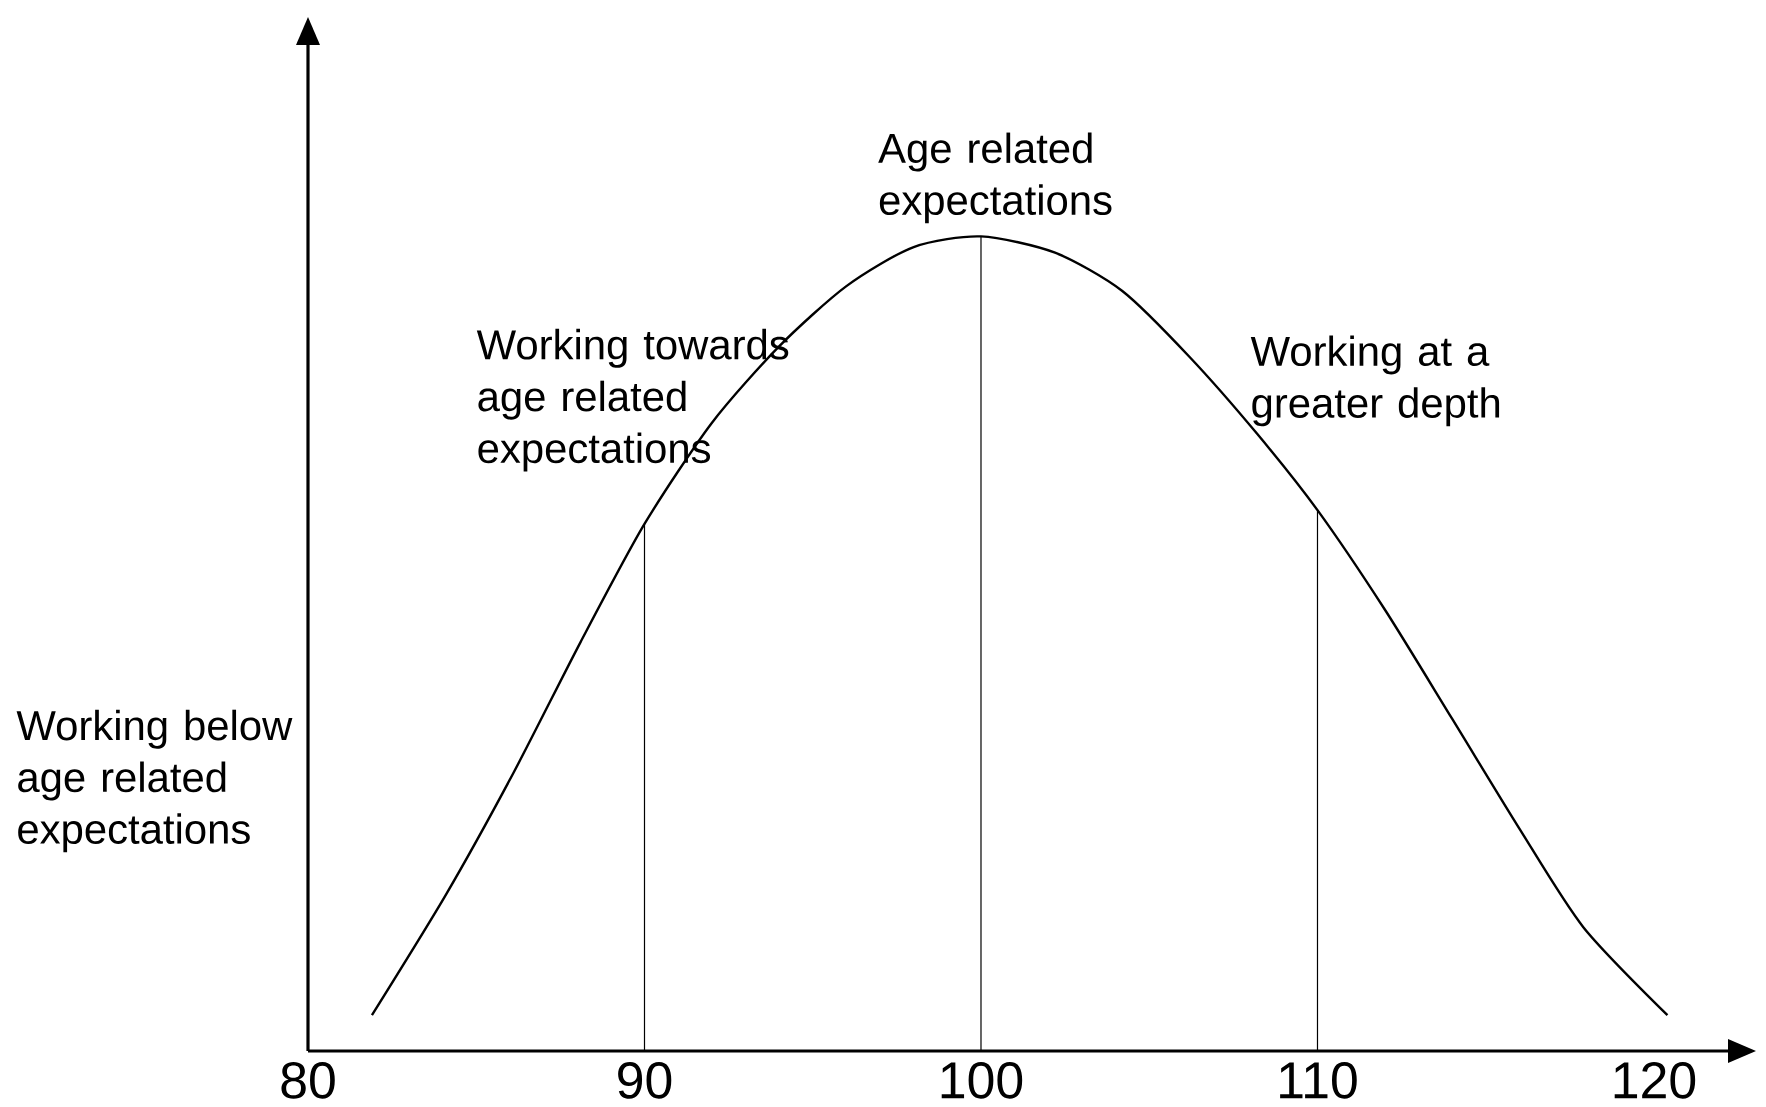 This screenshot has width=1766, height=1107. What do you see at coordinates (982, 1080) in the screenshot?
I see `x-tick-label: 100` at bounding box center [982, 1080].